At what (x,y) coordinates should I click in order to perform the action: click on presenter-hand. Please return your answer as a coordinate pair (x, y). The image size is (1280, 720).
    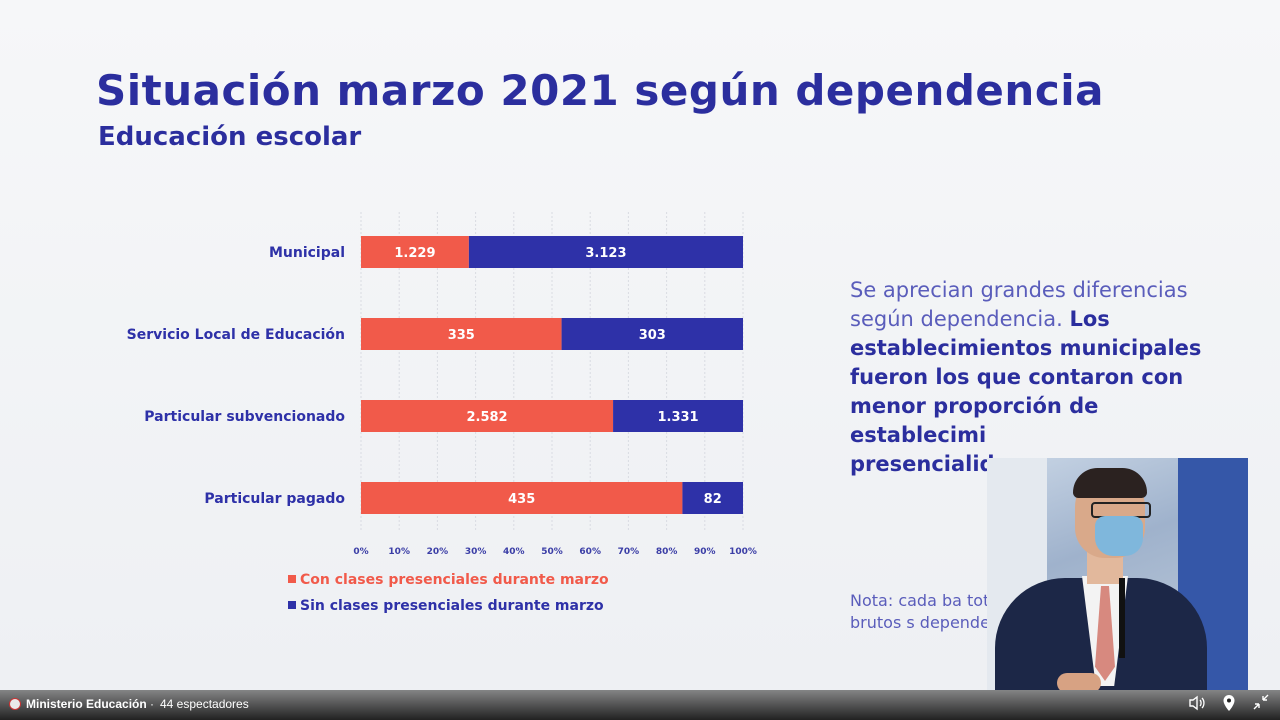
    Looking at the image, I should click on (1079, 681).